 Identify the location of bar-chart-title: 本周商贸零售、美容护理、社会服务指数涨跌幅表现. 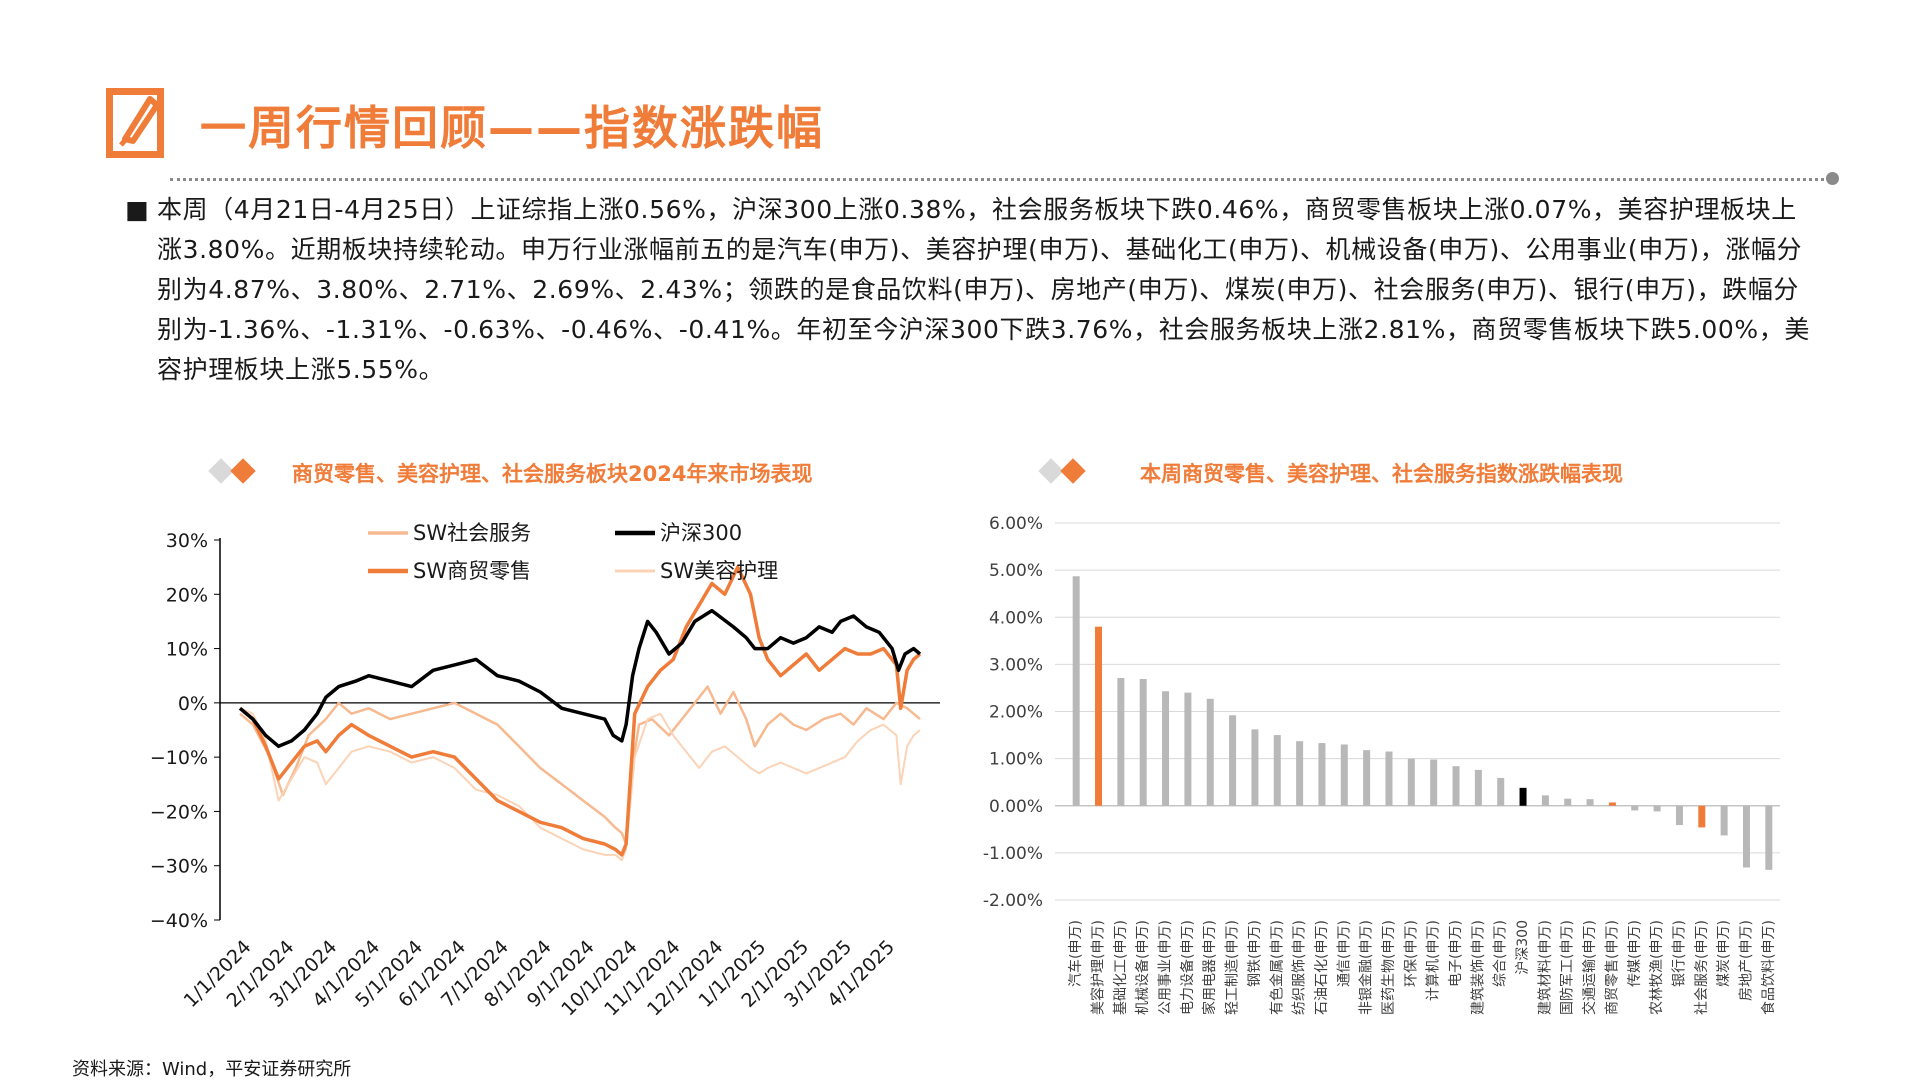
(1381, 474).